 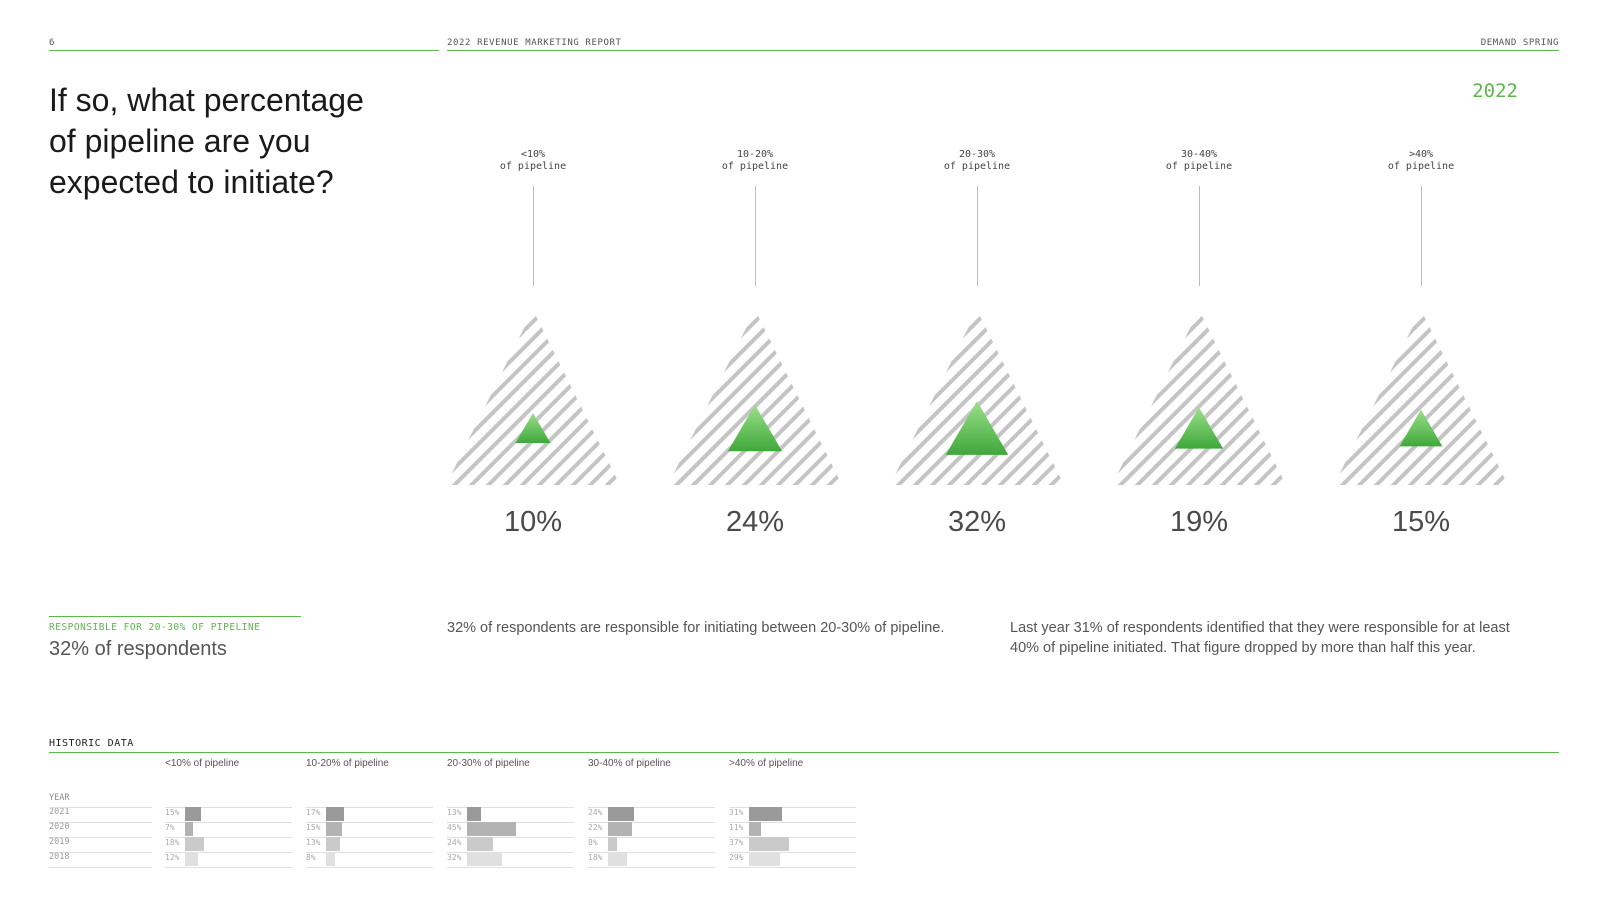 I want to click on historic-value-label: 11%, so click(x=736, y=827).